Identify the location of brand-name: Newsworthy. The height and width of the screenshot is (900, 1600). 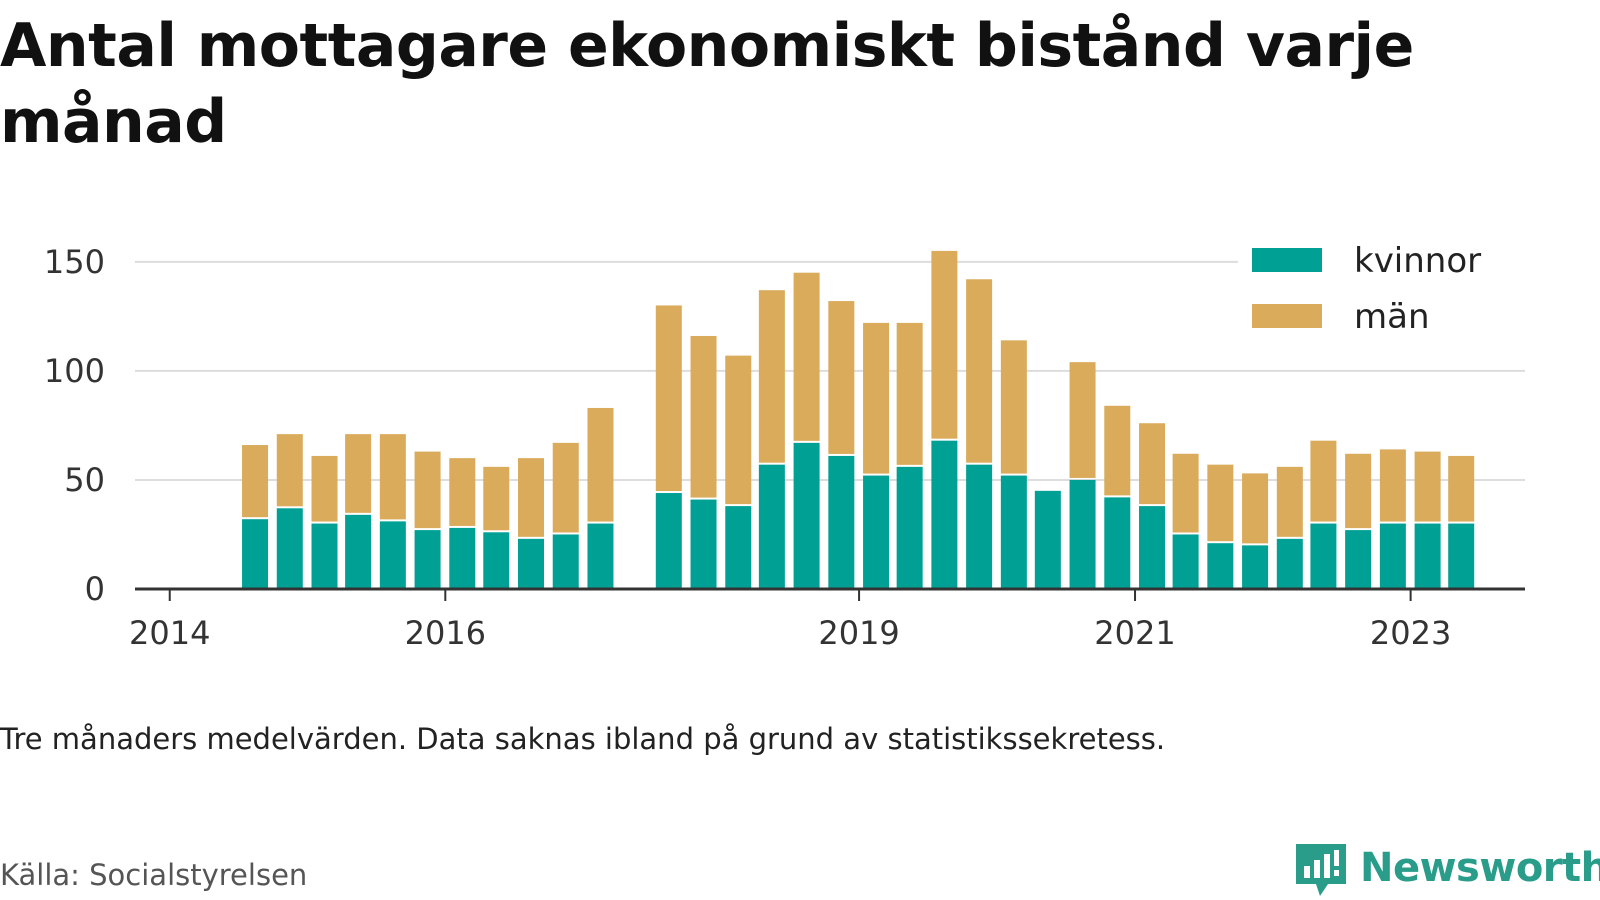
(1480, 868).